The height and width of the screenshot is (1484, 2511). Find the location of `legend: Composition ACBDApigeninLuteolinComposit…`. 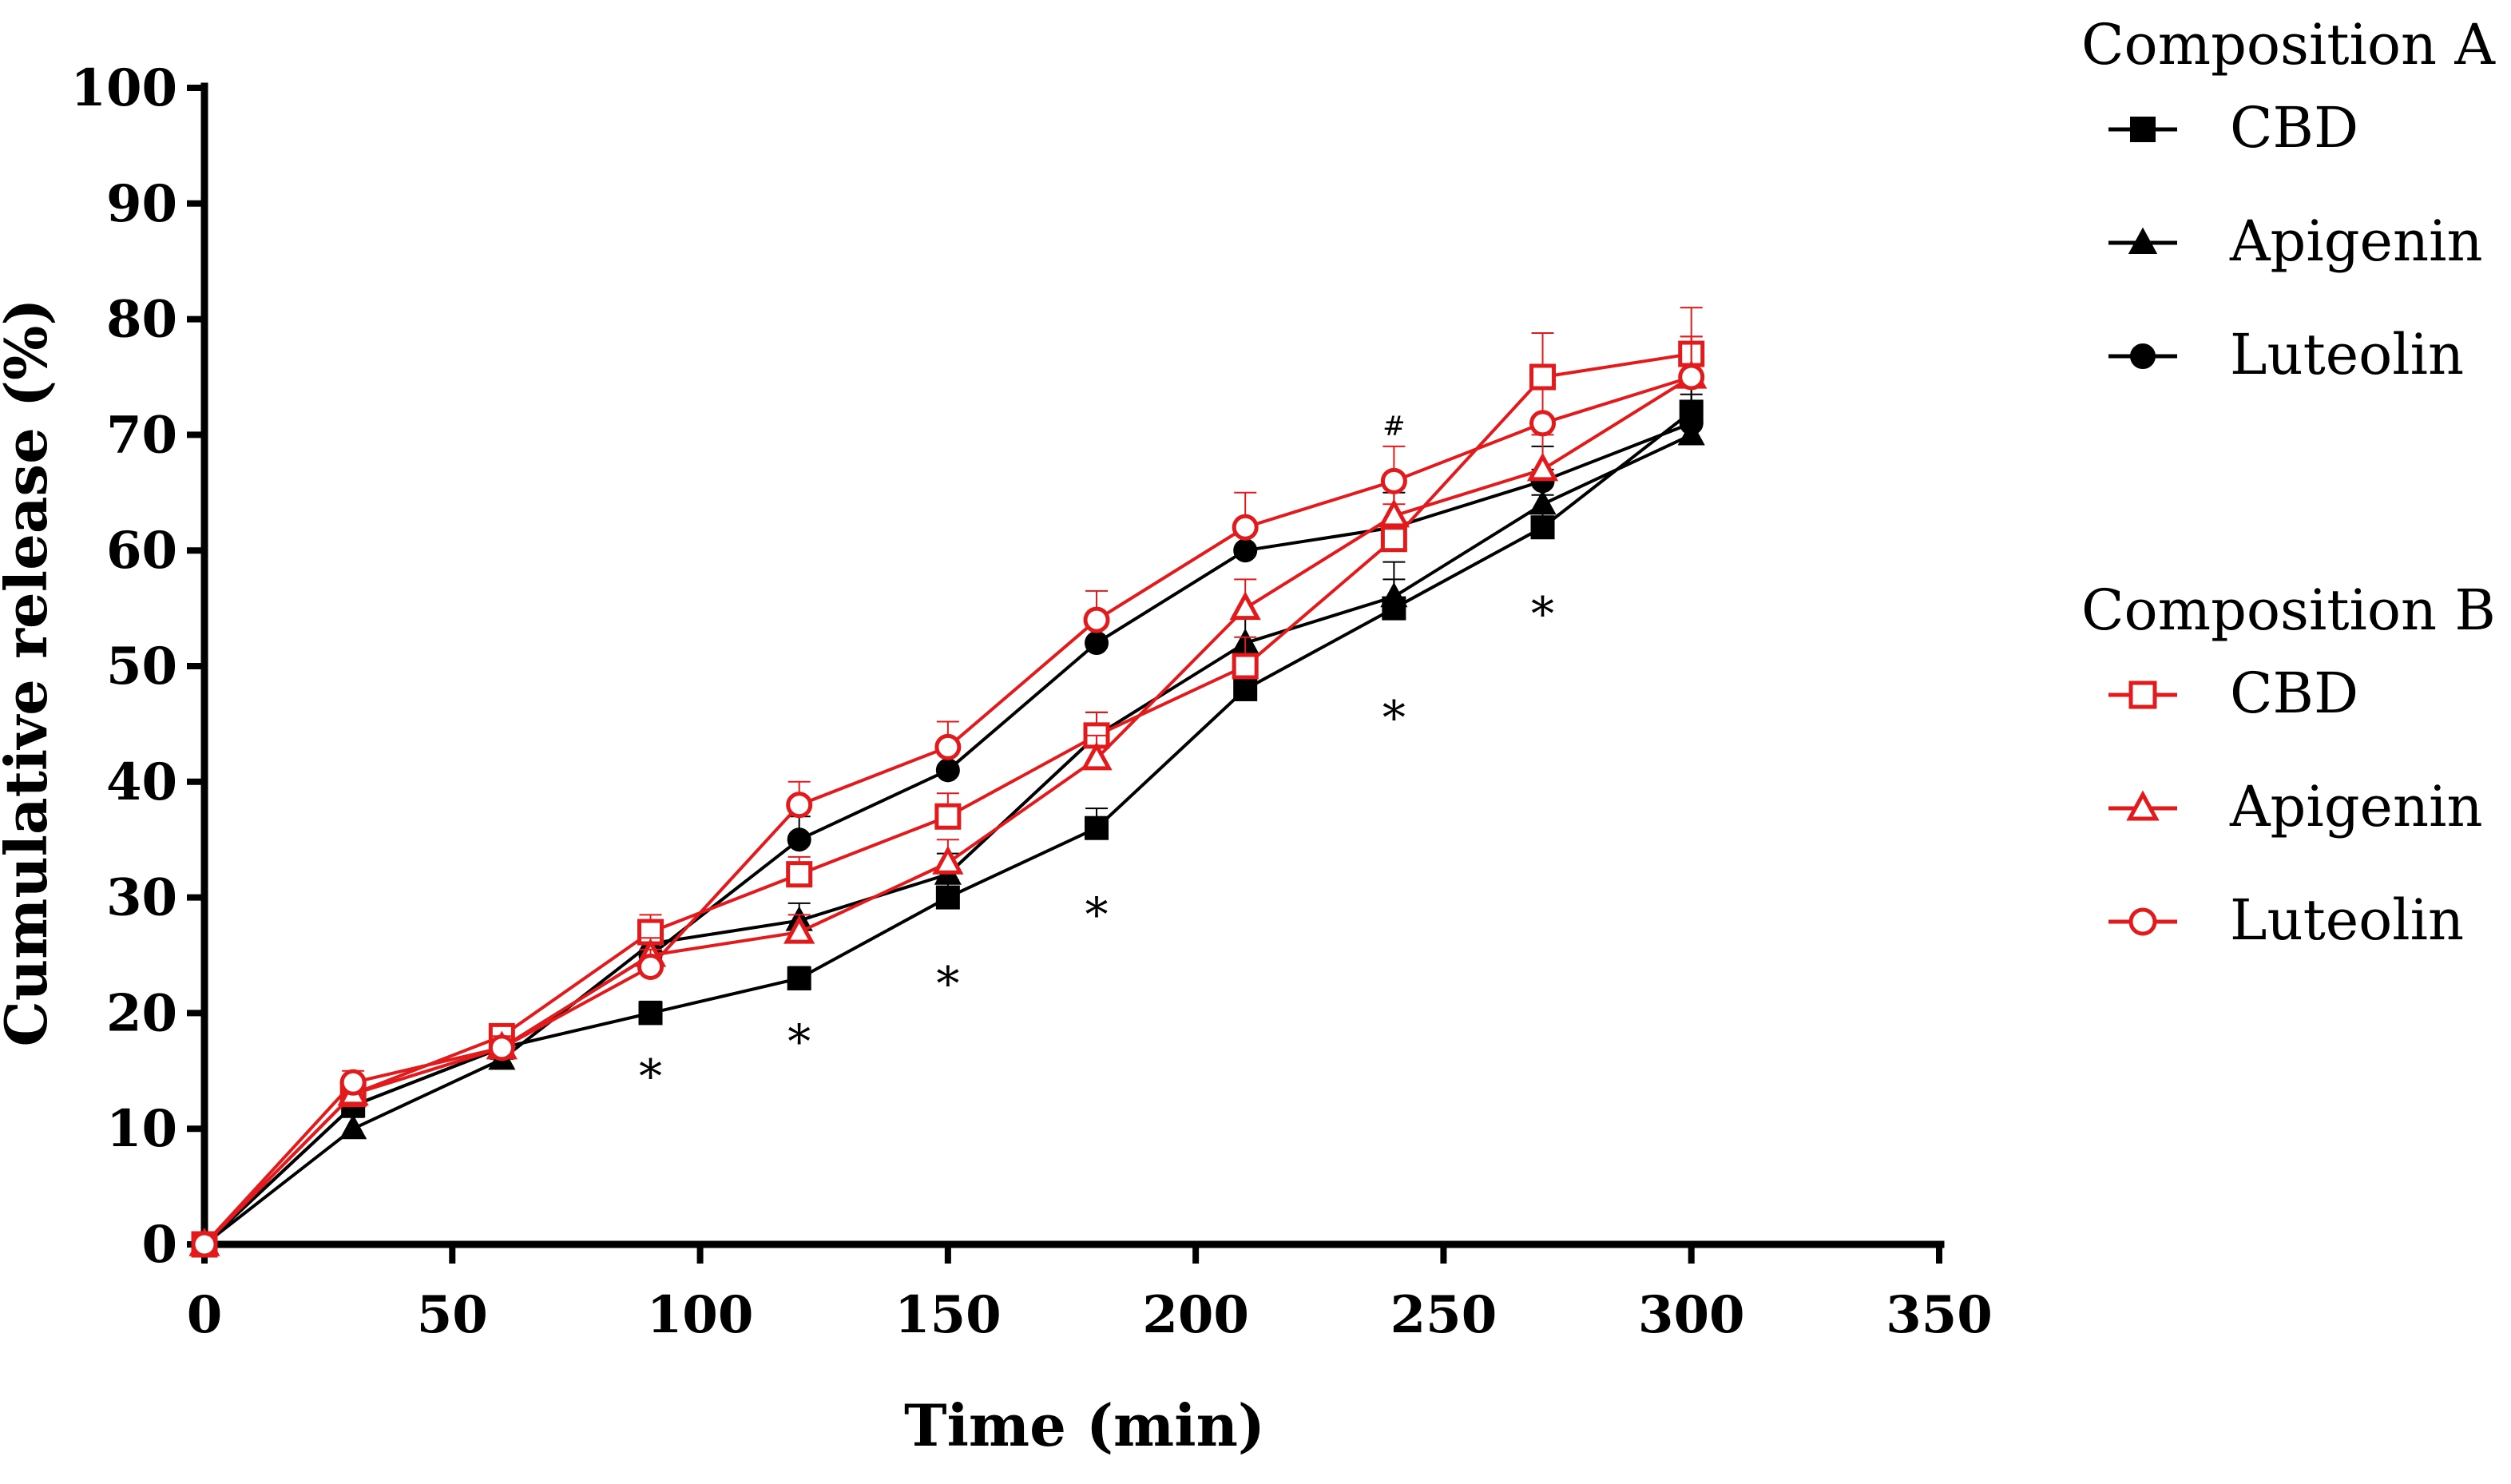

legend: Composition ACBDApigeninLuteolinComposit… is located at coordinates (2288, 482).